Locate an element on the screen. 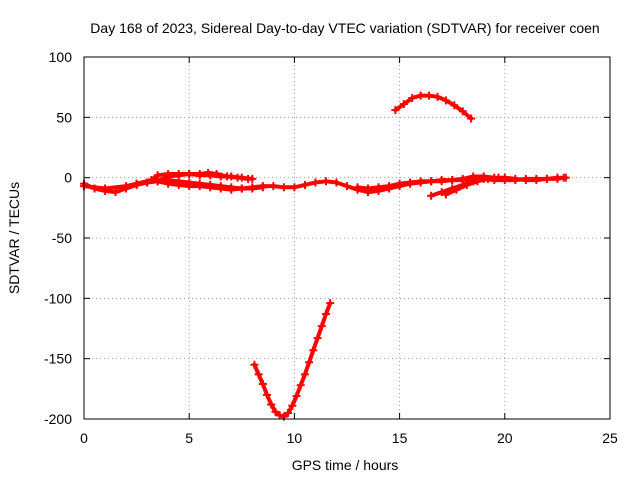 This screenshot has width=640, height=480. y-tick-label: 0 is located at coordinates (68, 178).